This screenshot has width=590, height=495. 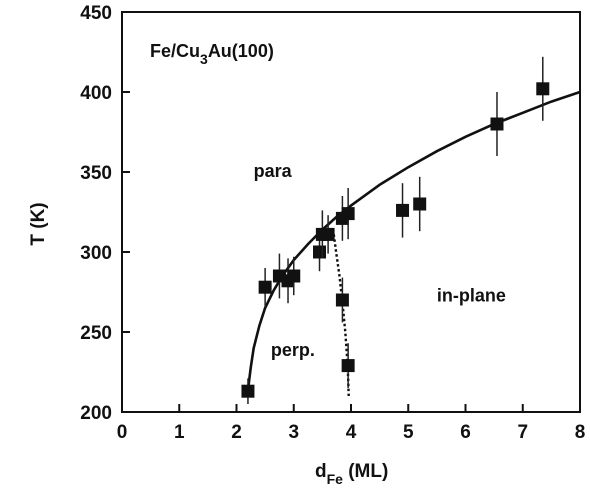 I want to click on x-tick-label: 0, so click(x=122, y=432).